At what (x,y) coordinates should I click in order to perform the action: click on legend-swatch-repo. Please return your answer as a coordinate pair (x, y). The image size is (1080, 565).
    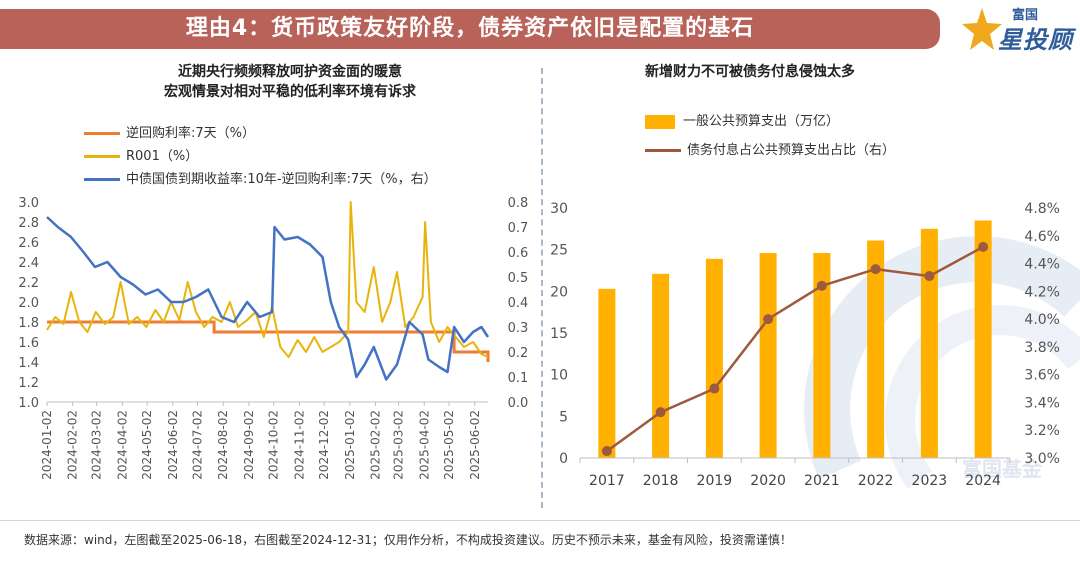
    Looking at the image, I should click on (102, 133).